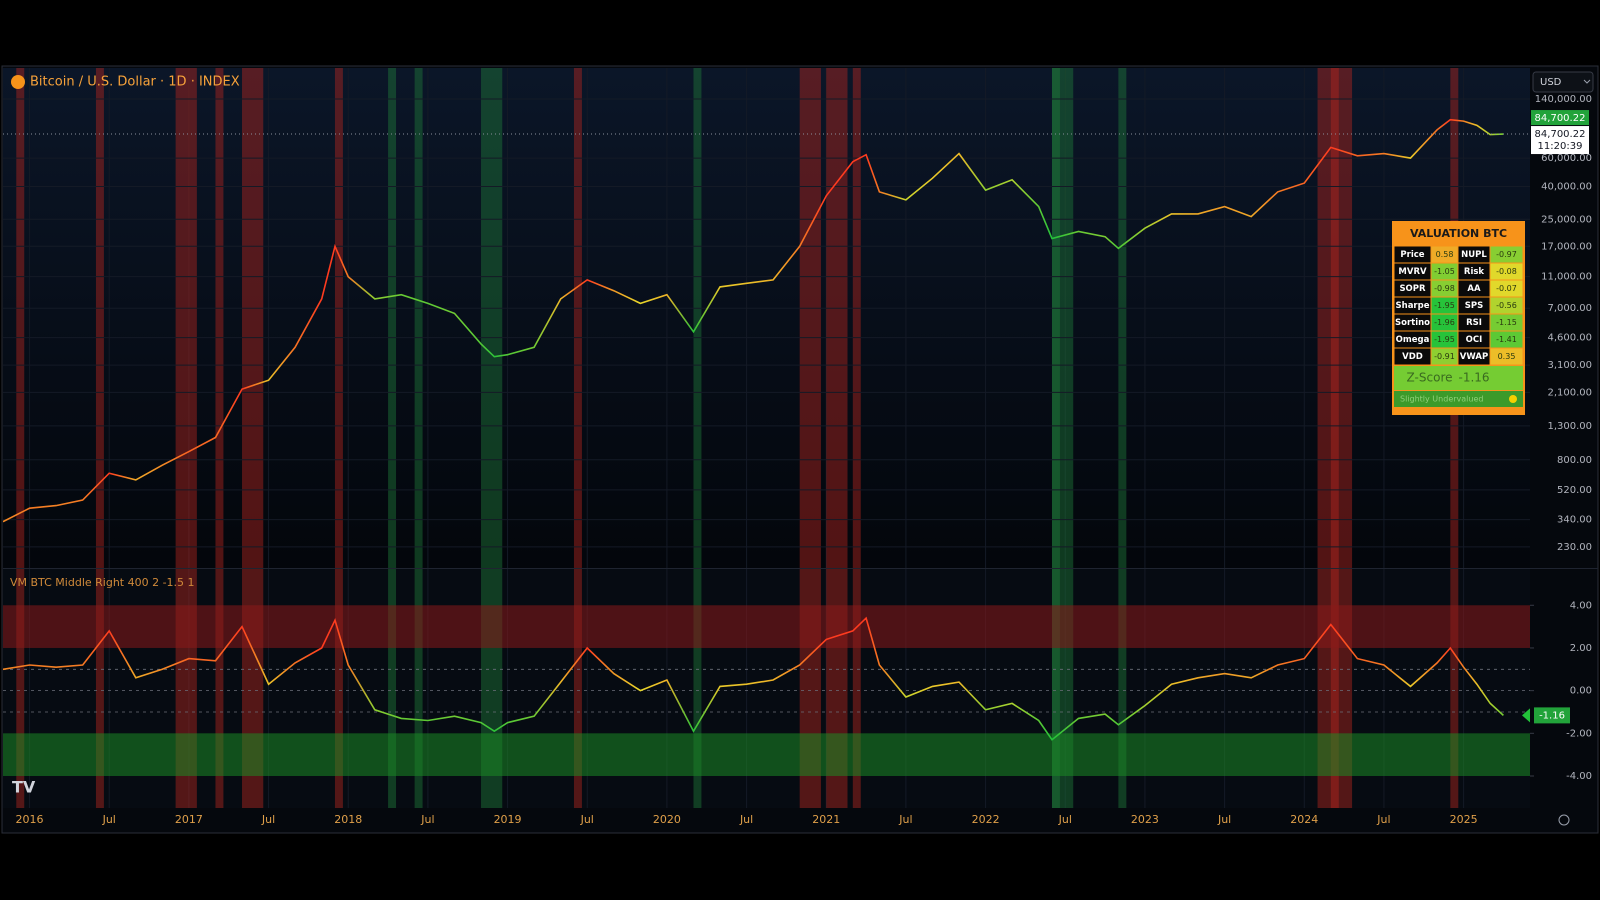 This screenshot has width=1600, height=900. Describe the element at coordinates (1444, 356) in the screenshot. I see `cell-value: -0.91` at that location.